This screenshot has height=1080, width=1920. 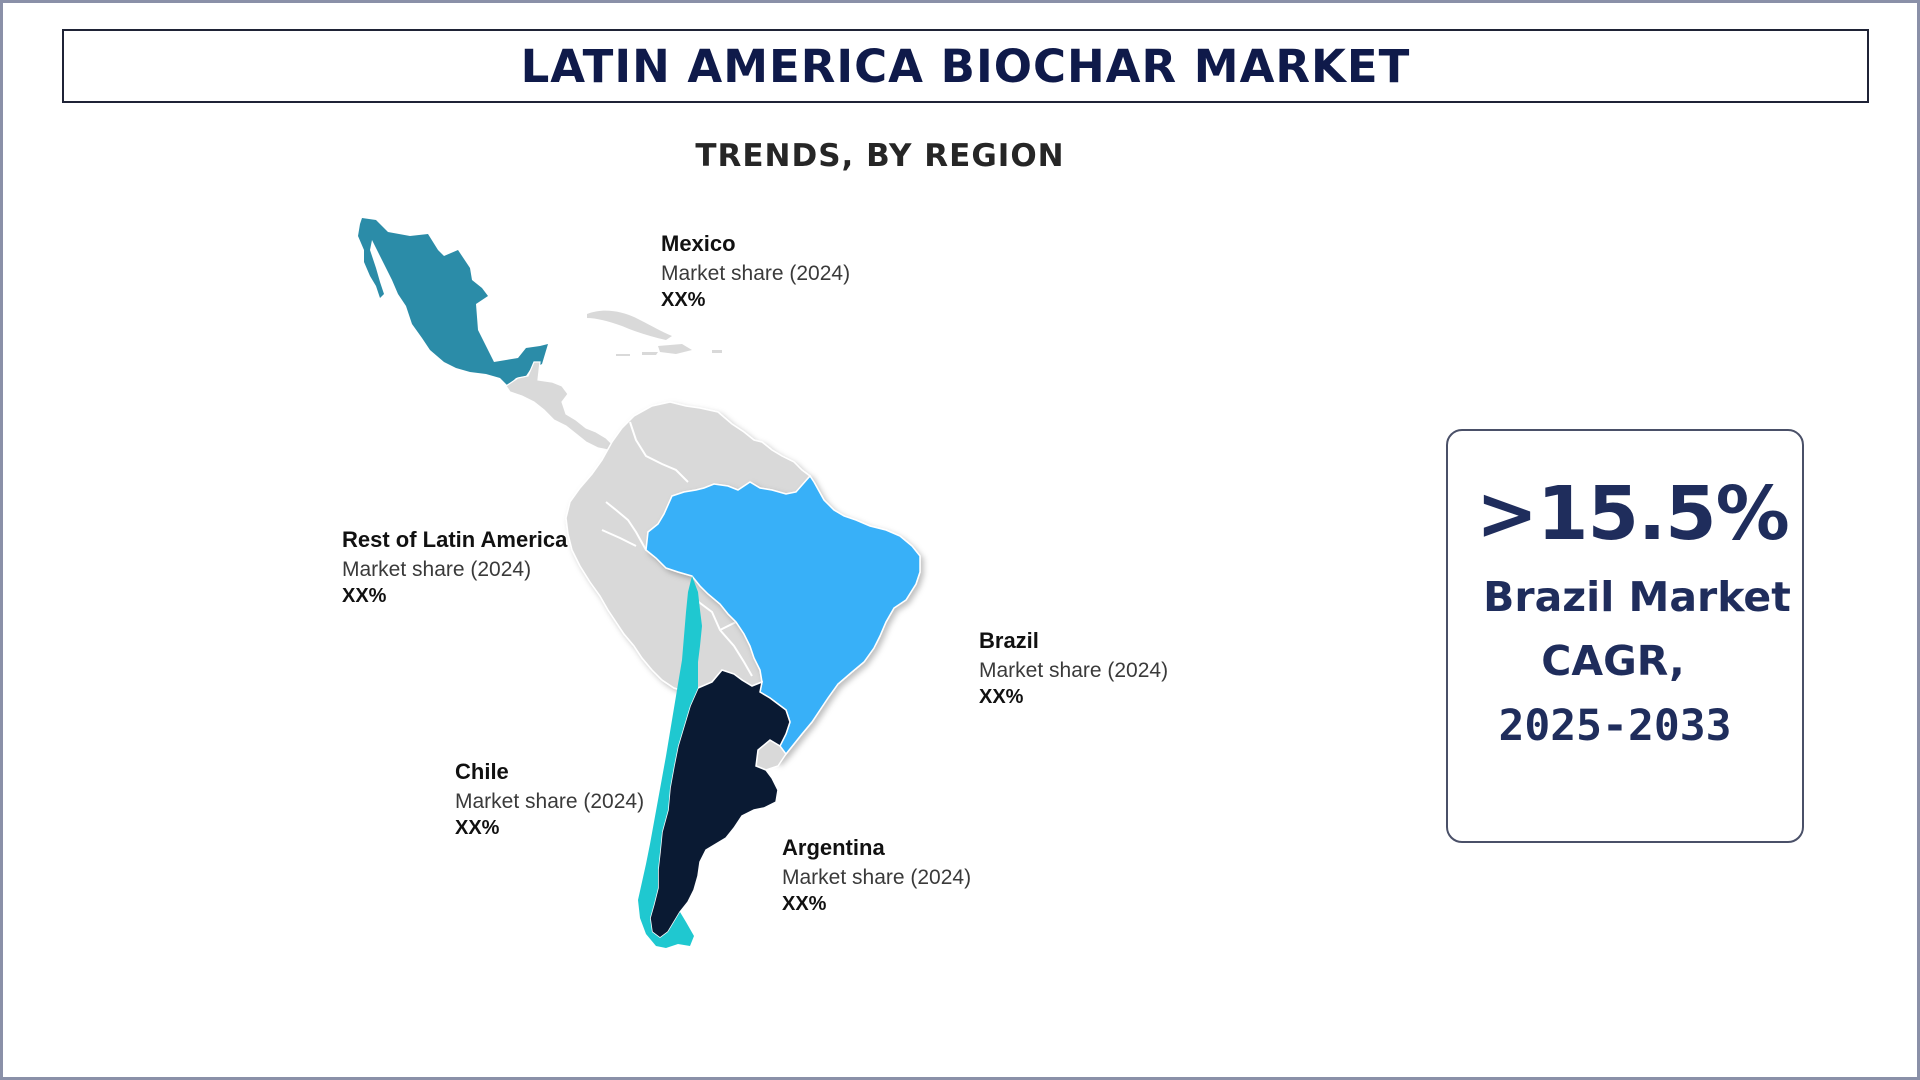 I want to click on label-mexico: Mexico Market share (2024) XX%, so click(x=756, y=271).